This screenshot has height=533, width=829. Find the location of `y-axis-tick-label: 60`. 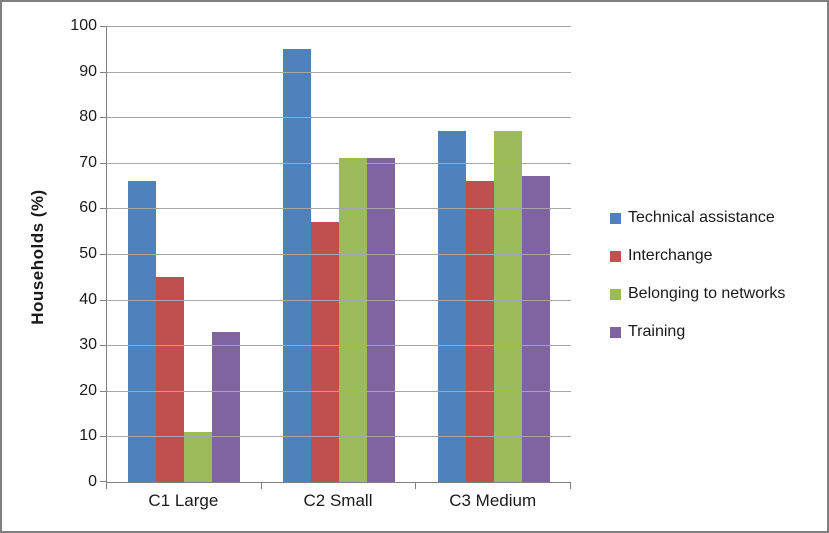

y-axis-tick-label: 60 is located at coordinates (88, 208).